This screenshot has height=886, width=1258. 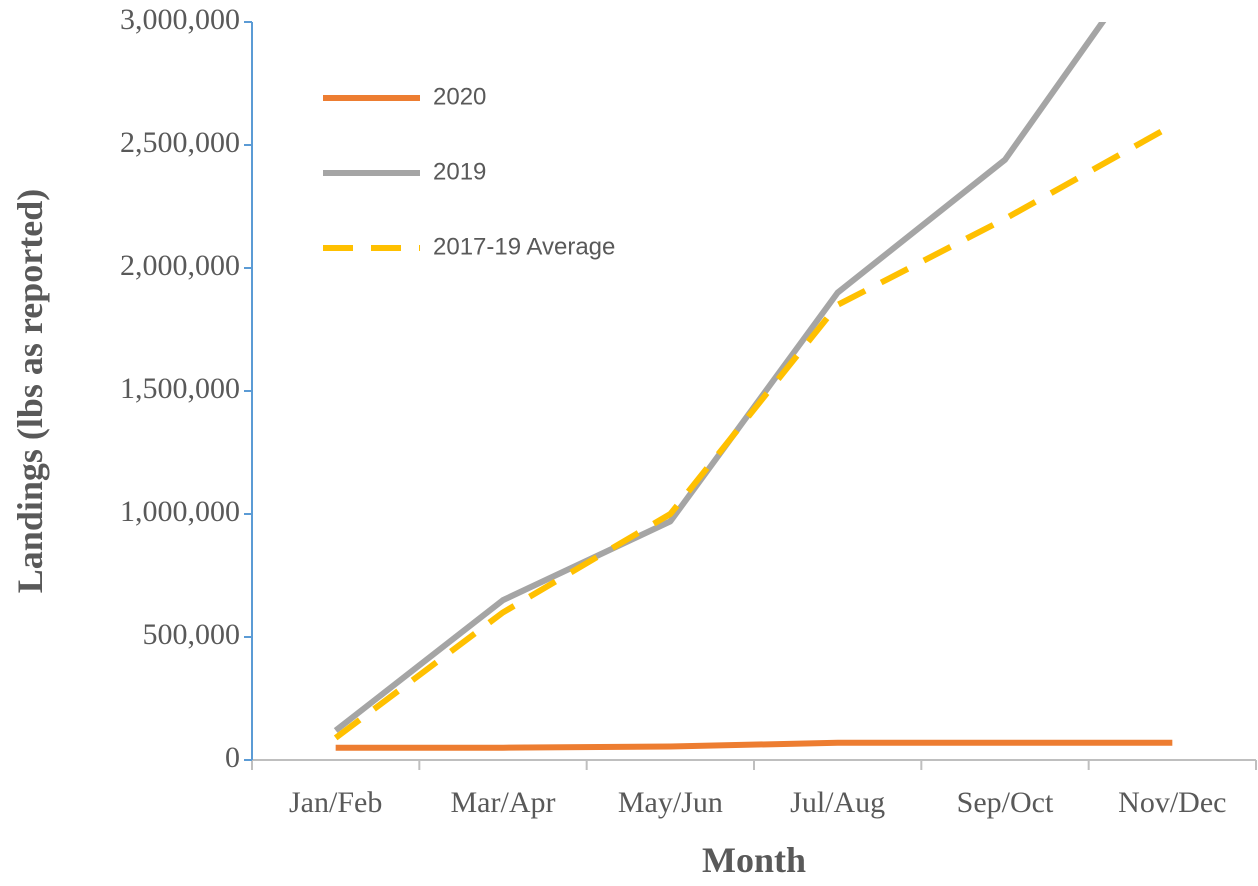 I want to click on y-tick-label: 2,000,000, so click(x=180, y=265).